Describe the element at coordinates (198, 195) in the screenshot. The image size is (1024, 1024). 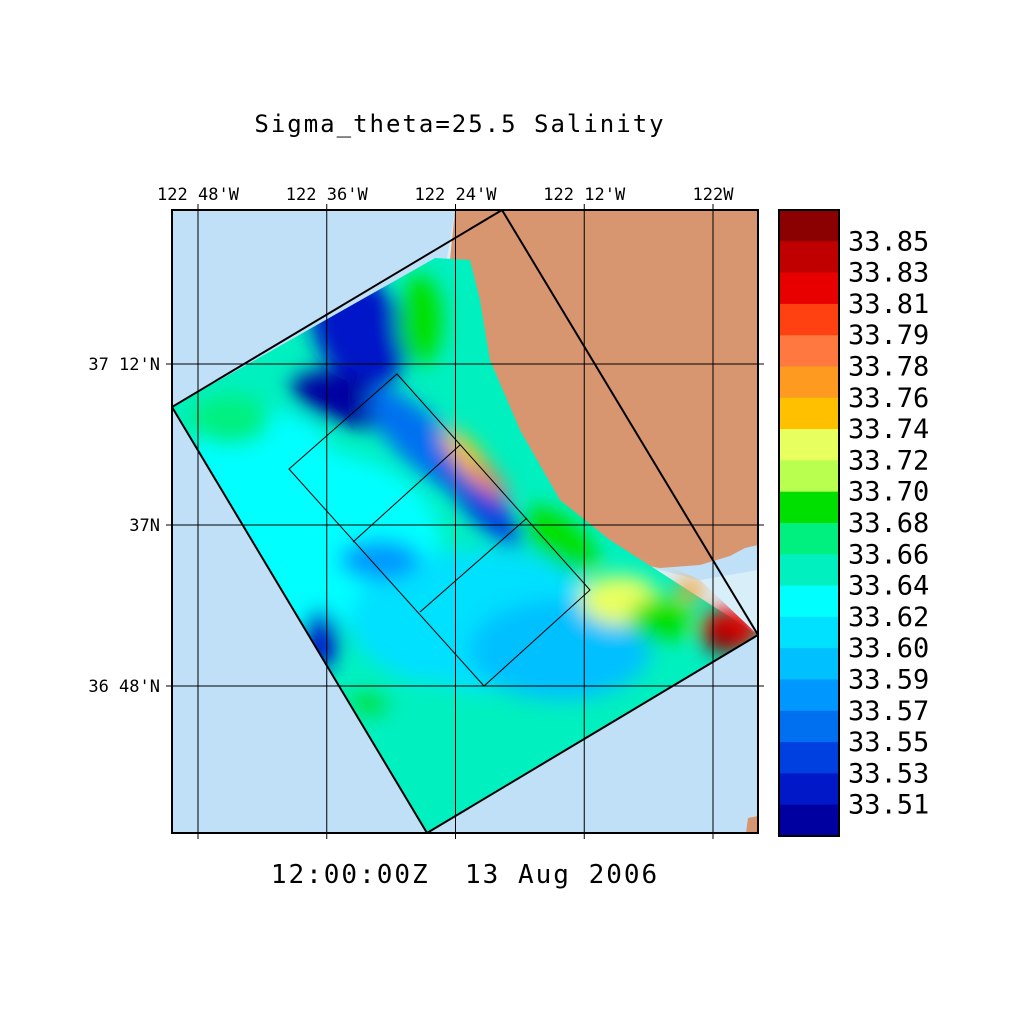
I see `lon-tick-label: 122 48'W` at that location.